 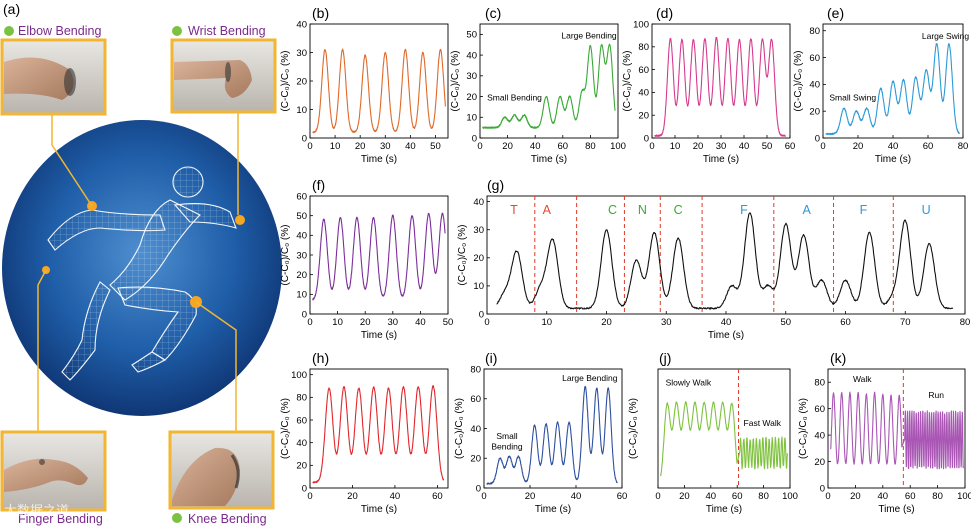 I want to click on annotation: Large Bending, so click(x=590, y=378).